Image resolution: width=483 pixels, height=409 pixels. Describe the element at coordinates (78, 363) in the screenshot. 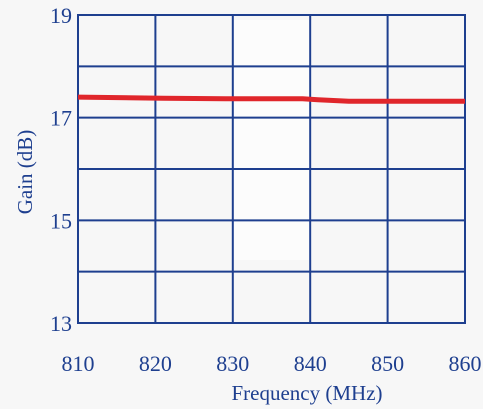

I see `x-tick-label: 810` at that location.